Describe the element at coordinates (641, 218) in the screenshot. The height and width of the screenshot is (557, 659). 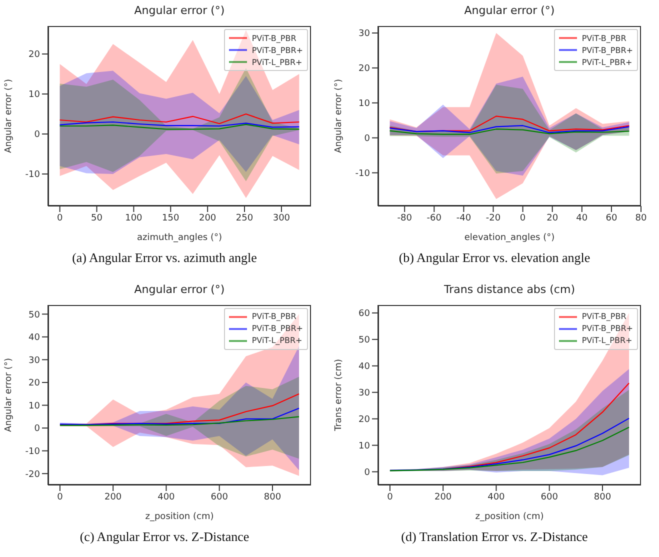
I see `x-tick-label: 80` at that location.